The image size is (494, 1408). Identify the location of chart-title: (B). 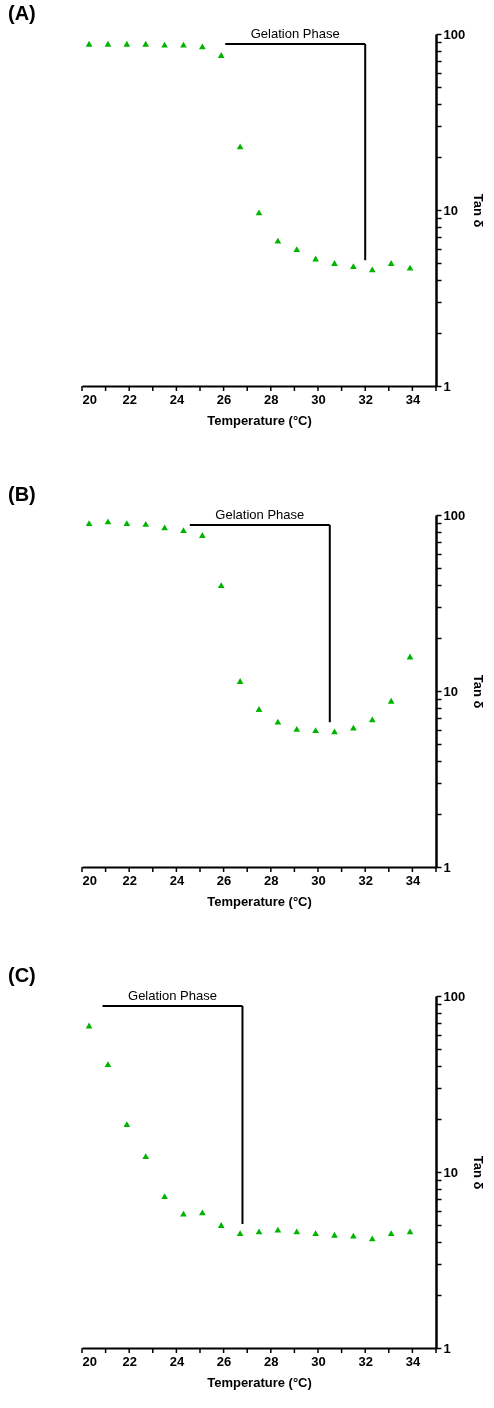
(22, 494).